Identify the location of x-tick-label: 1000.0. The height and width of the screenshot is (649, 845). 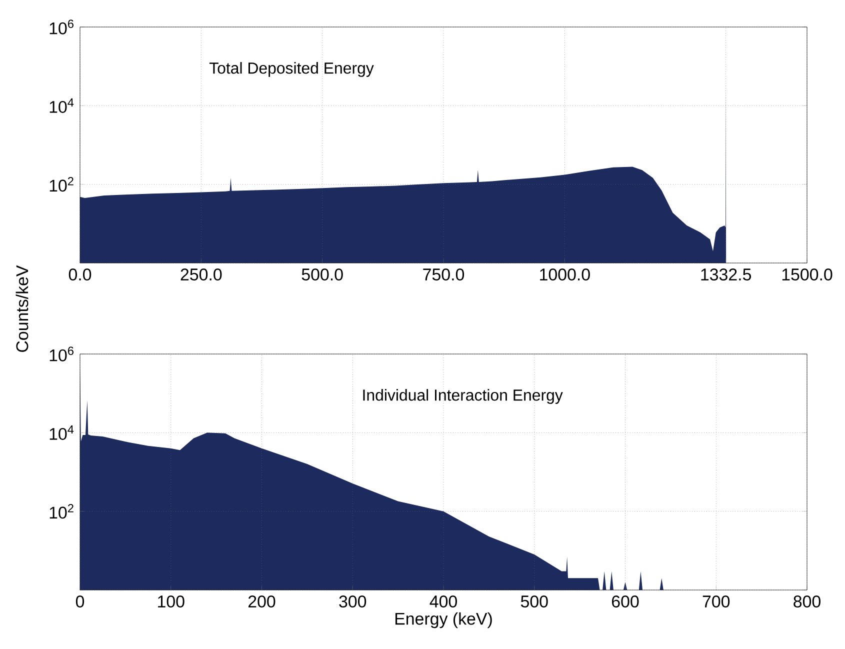
(565, 274).